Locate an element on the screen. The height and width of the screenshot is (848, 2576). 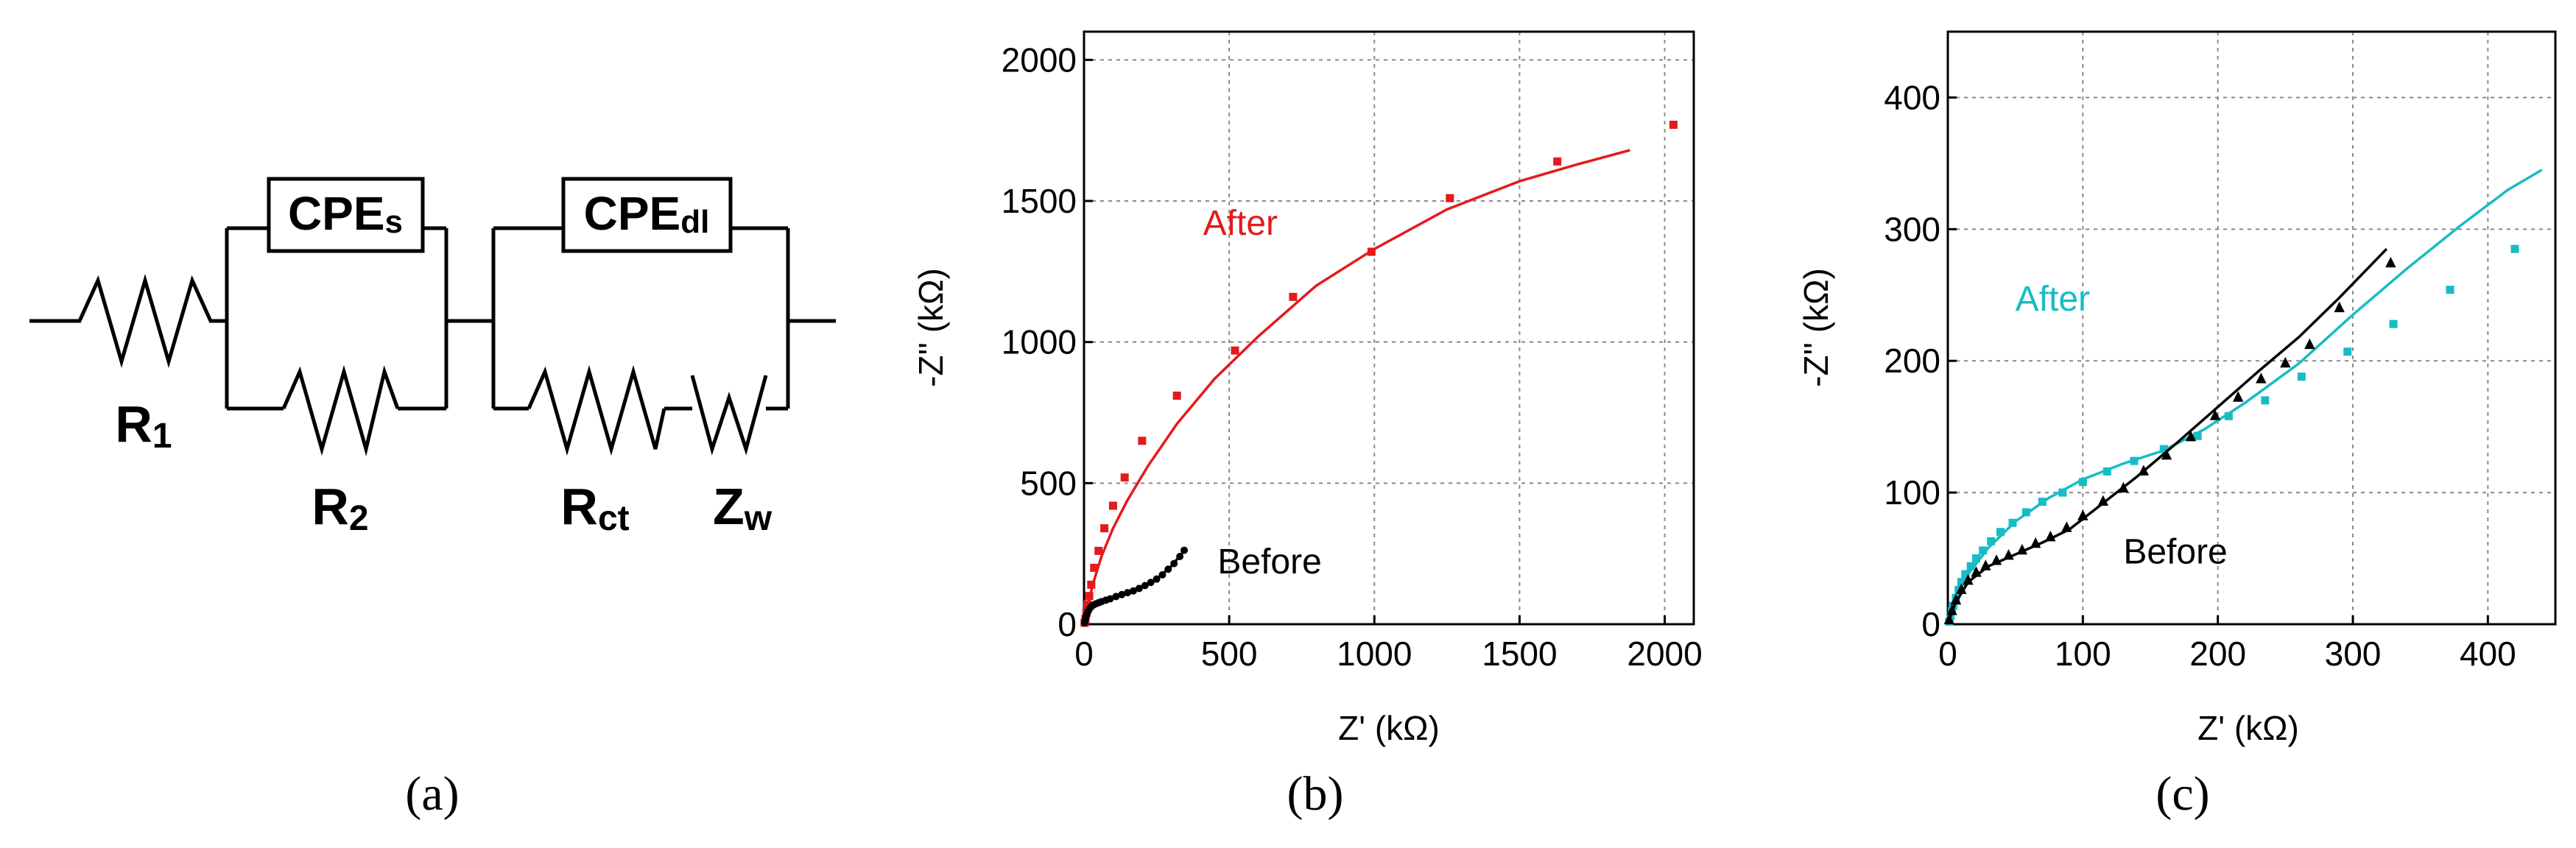
label-cpes: CPEs is located at coordinates (345, 213).